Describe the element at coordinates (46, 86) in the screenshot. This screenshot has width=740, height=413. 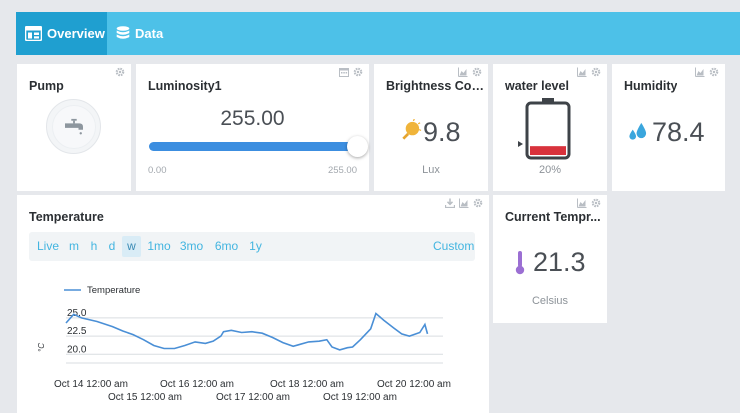
I see `widget-title: Pump` at that location.